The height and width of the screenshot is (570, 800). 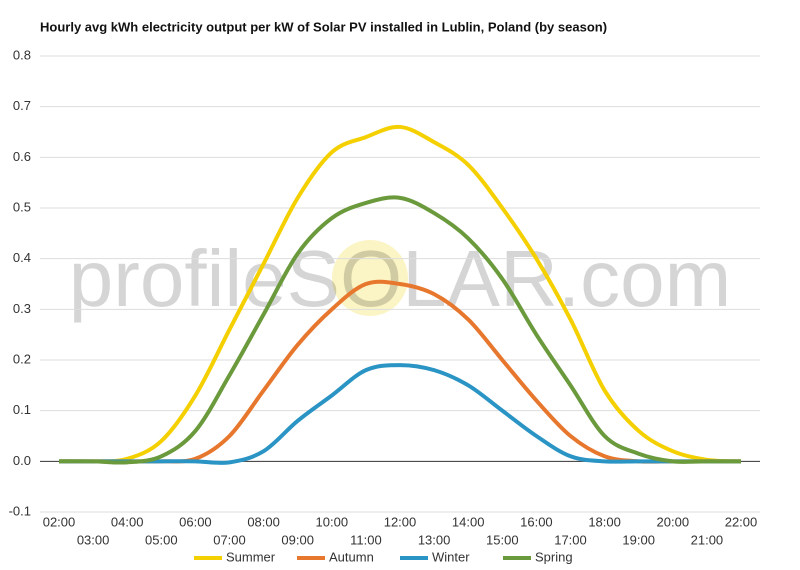 What do you see at coordinates (351, 556) in the screenshot?
I see `legend-label: Autumn` at bounding box center [351, 556].